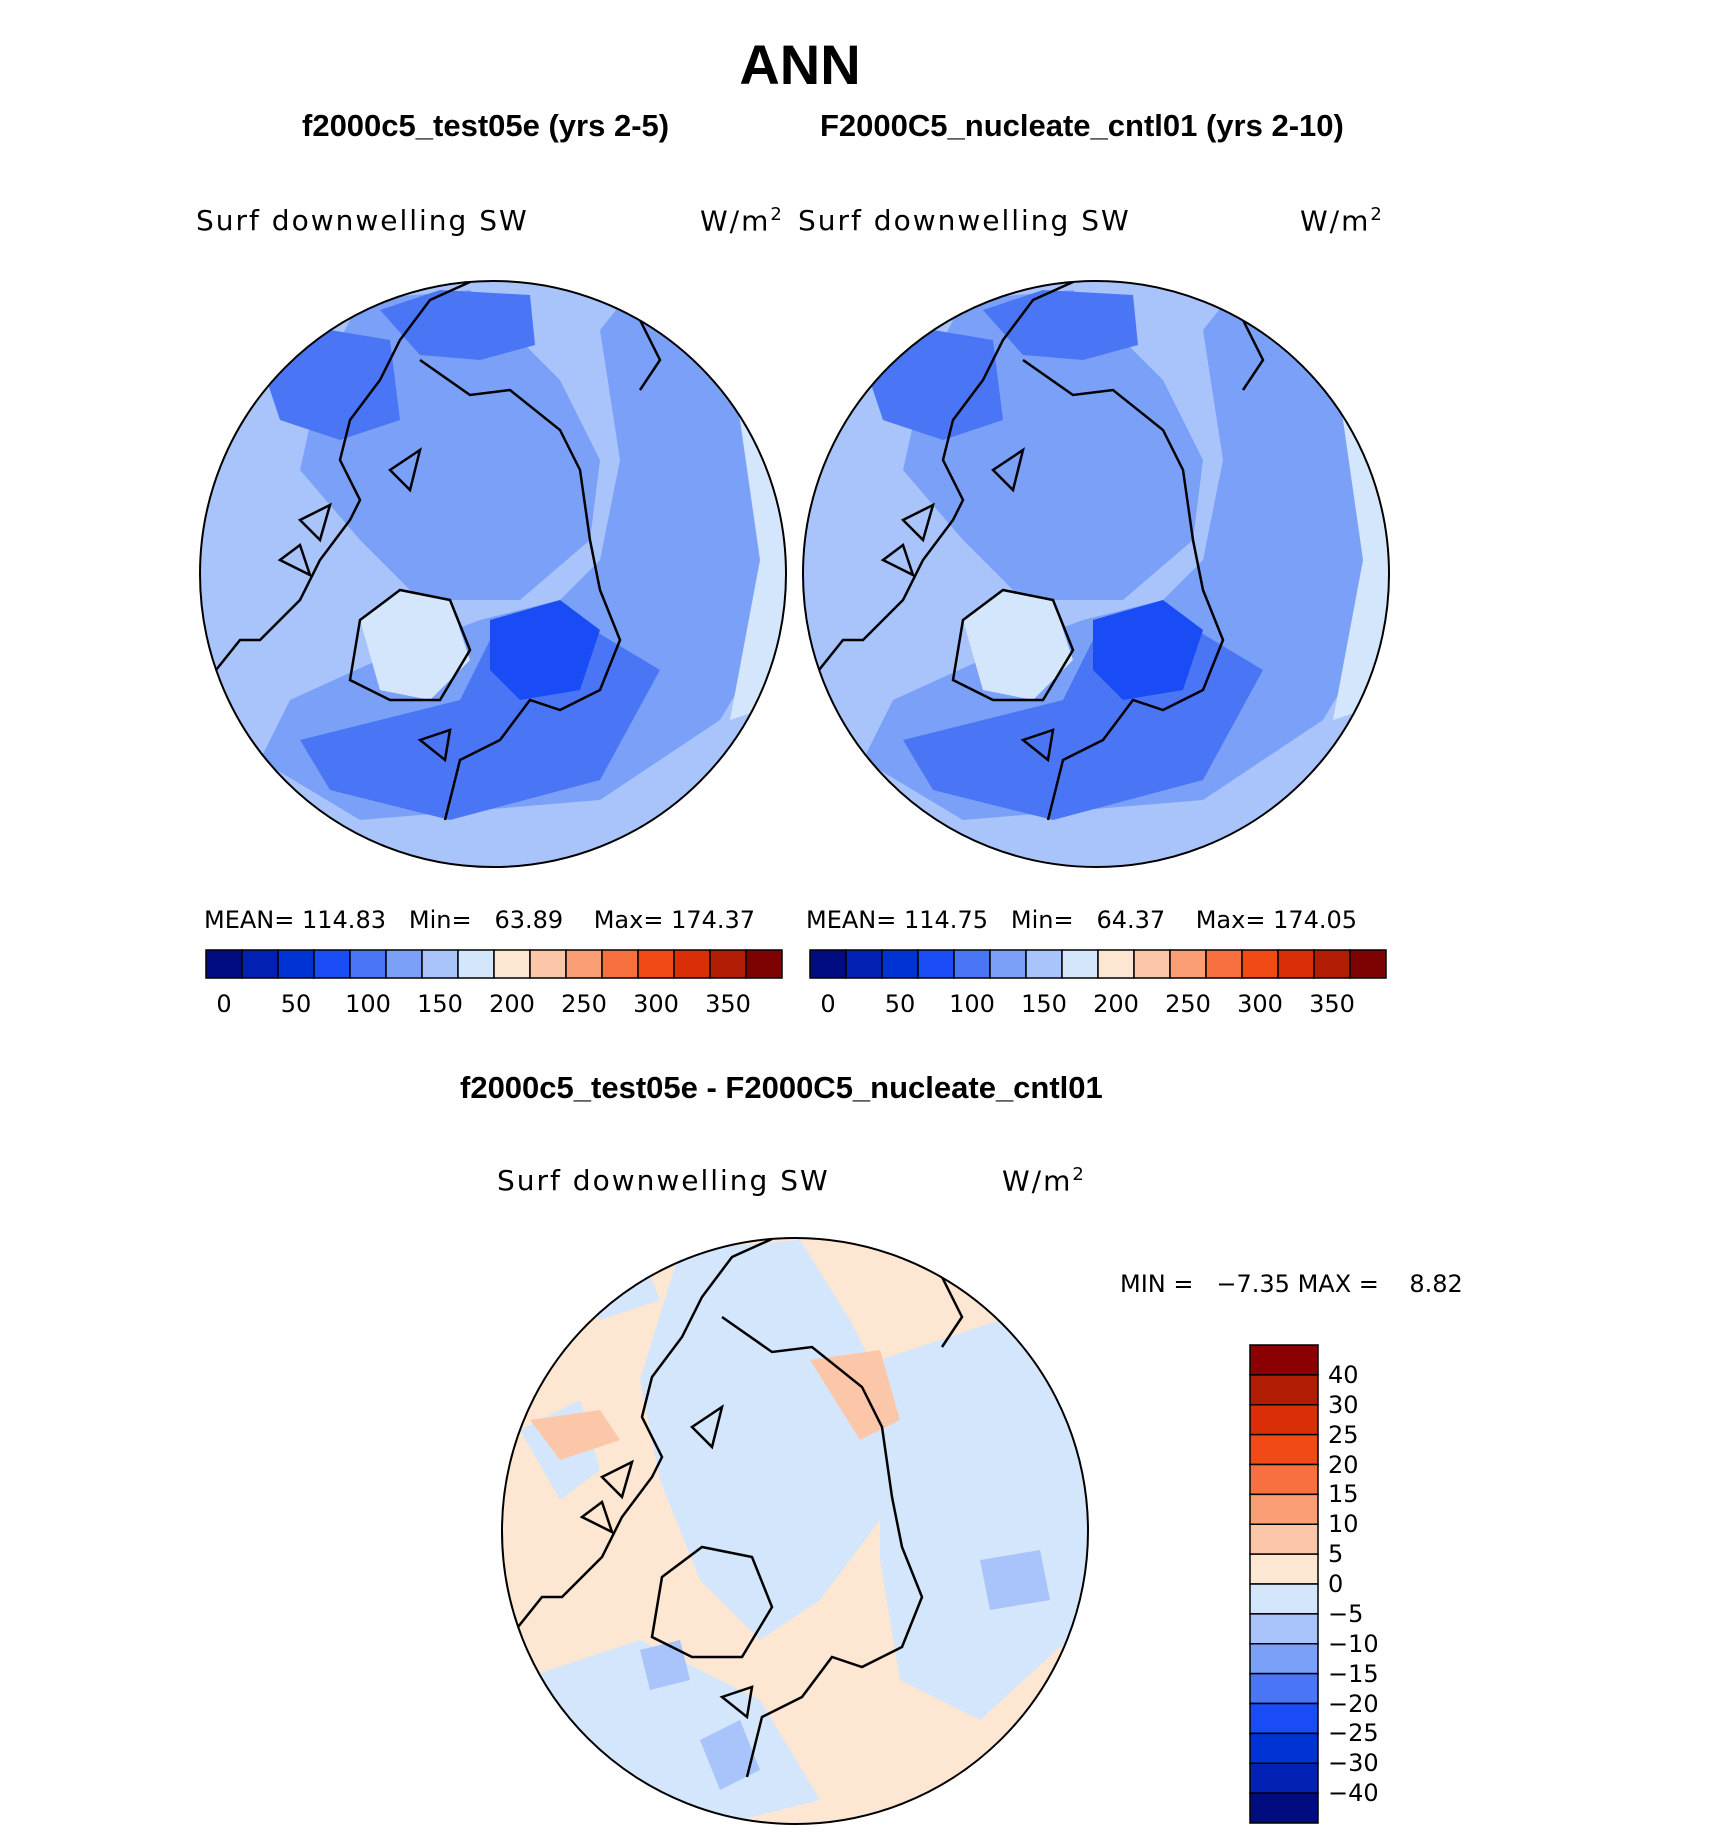 The height and width of the screenshot is (1840, 1710). I want to click on panel1-coastlines, so click(431, 551).